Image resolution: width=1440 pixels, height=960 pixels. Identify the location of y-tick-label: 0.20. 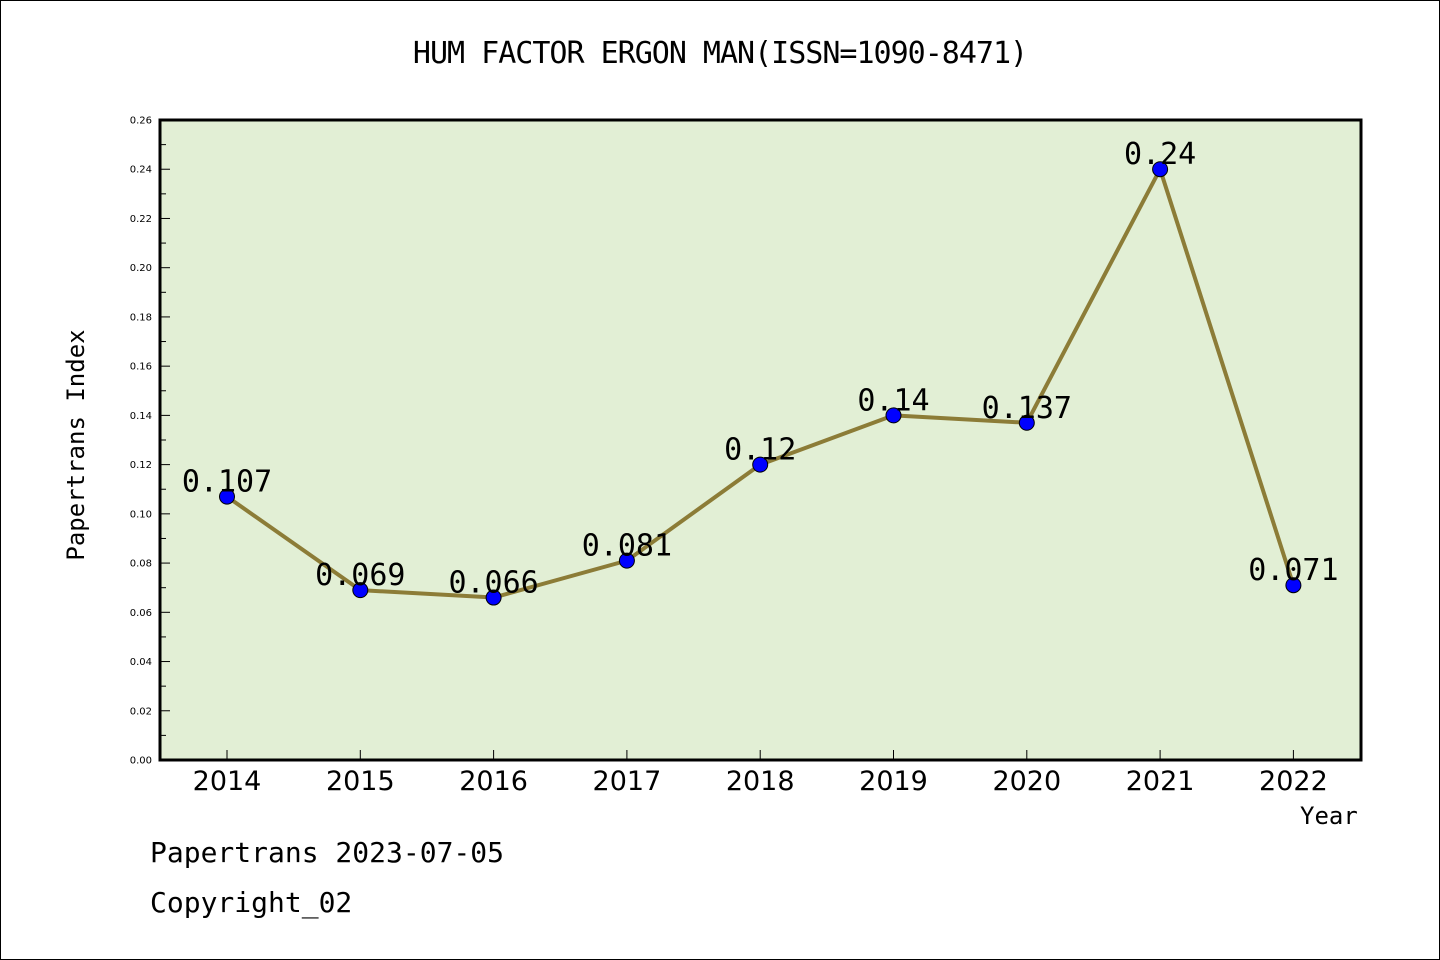
(141, 268).